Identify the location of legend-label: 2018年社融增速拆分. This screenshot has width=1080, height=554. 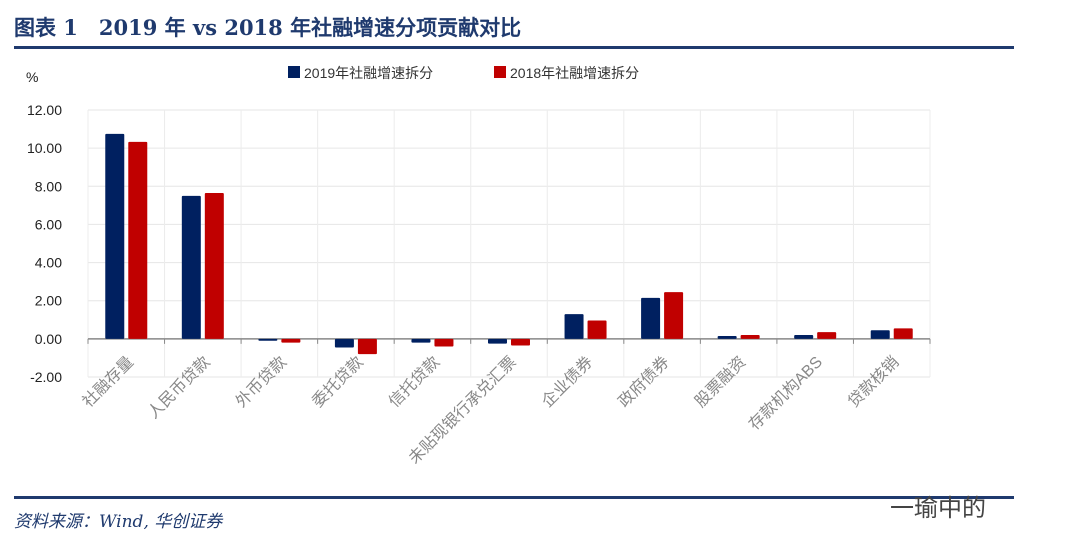
(574, 73).